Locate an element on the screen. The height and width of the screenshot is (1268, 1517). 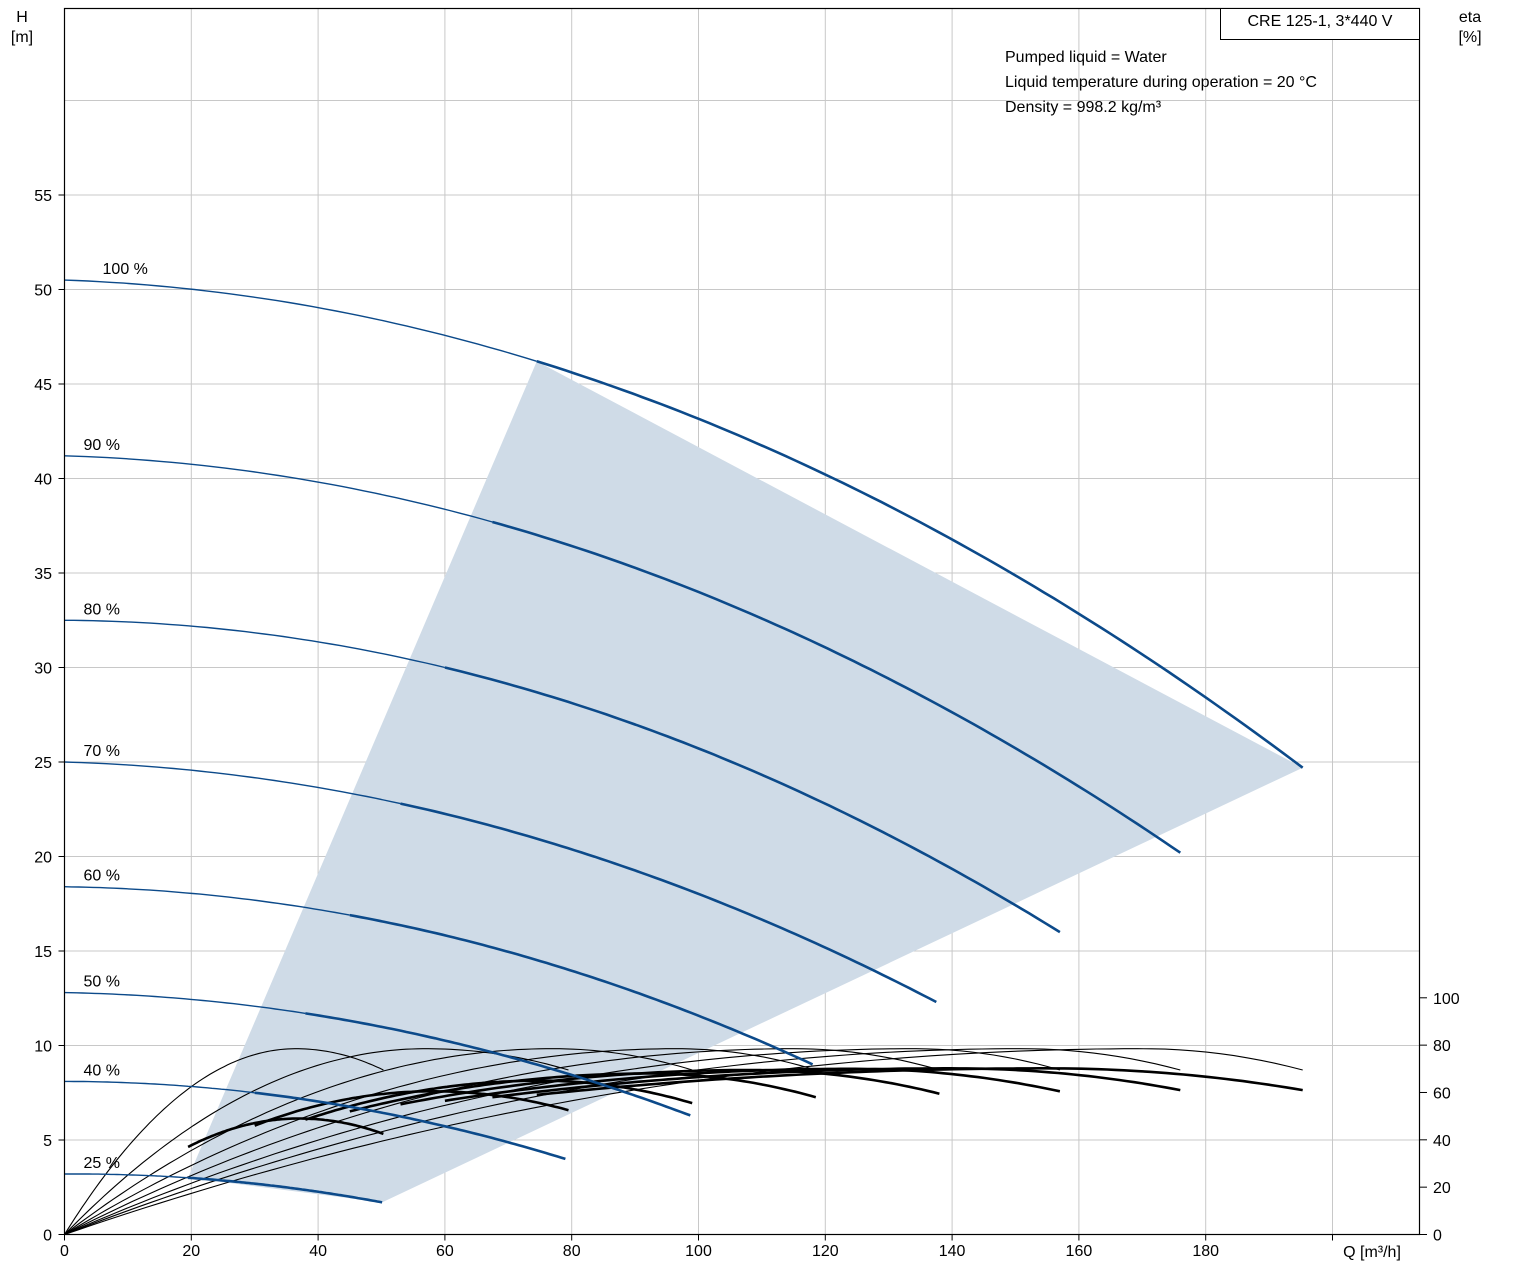
y-tick-label-left: 15 is located at coordinates (43, 952).